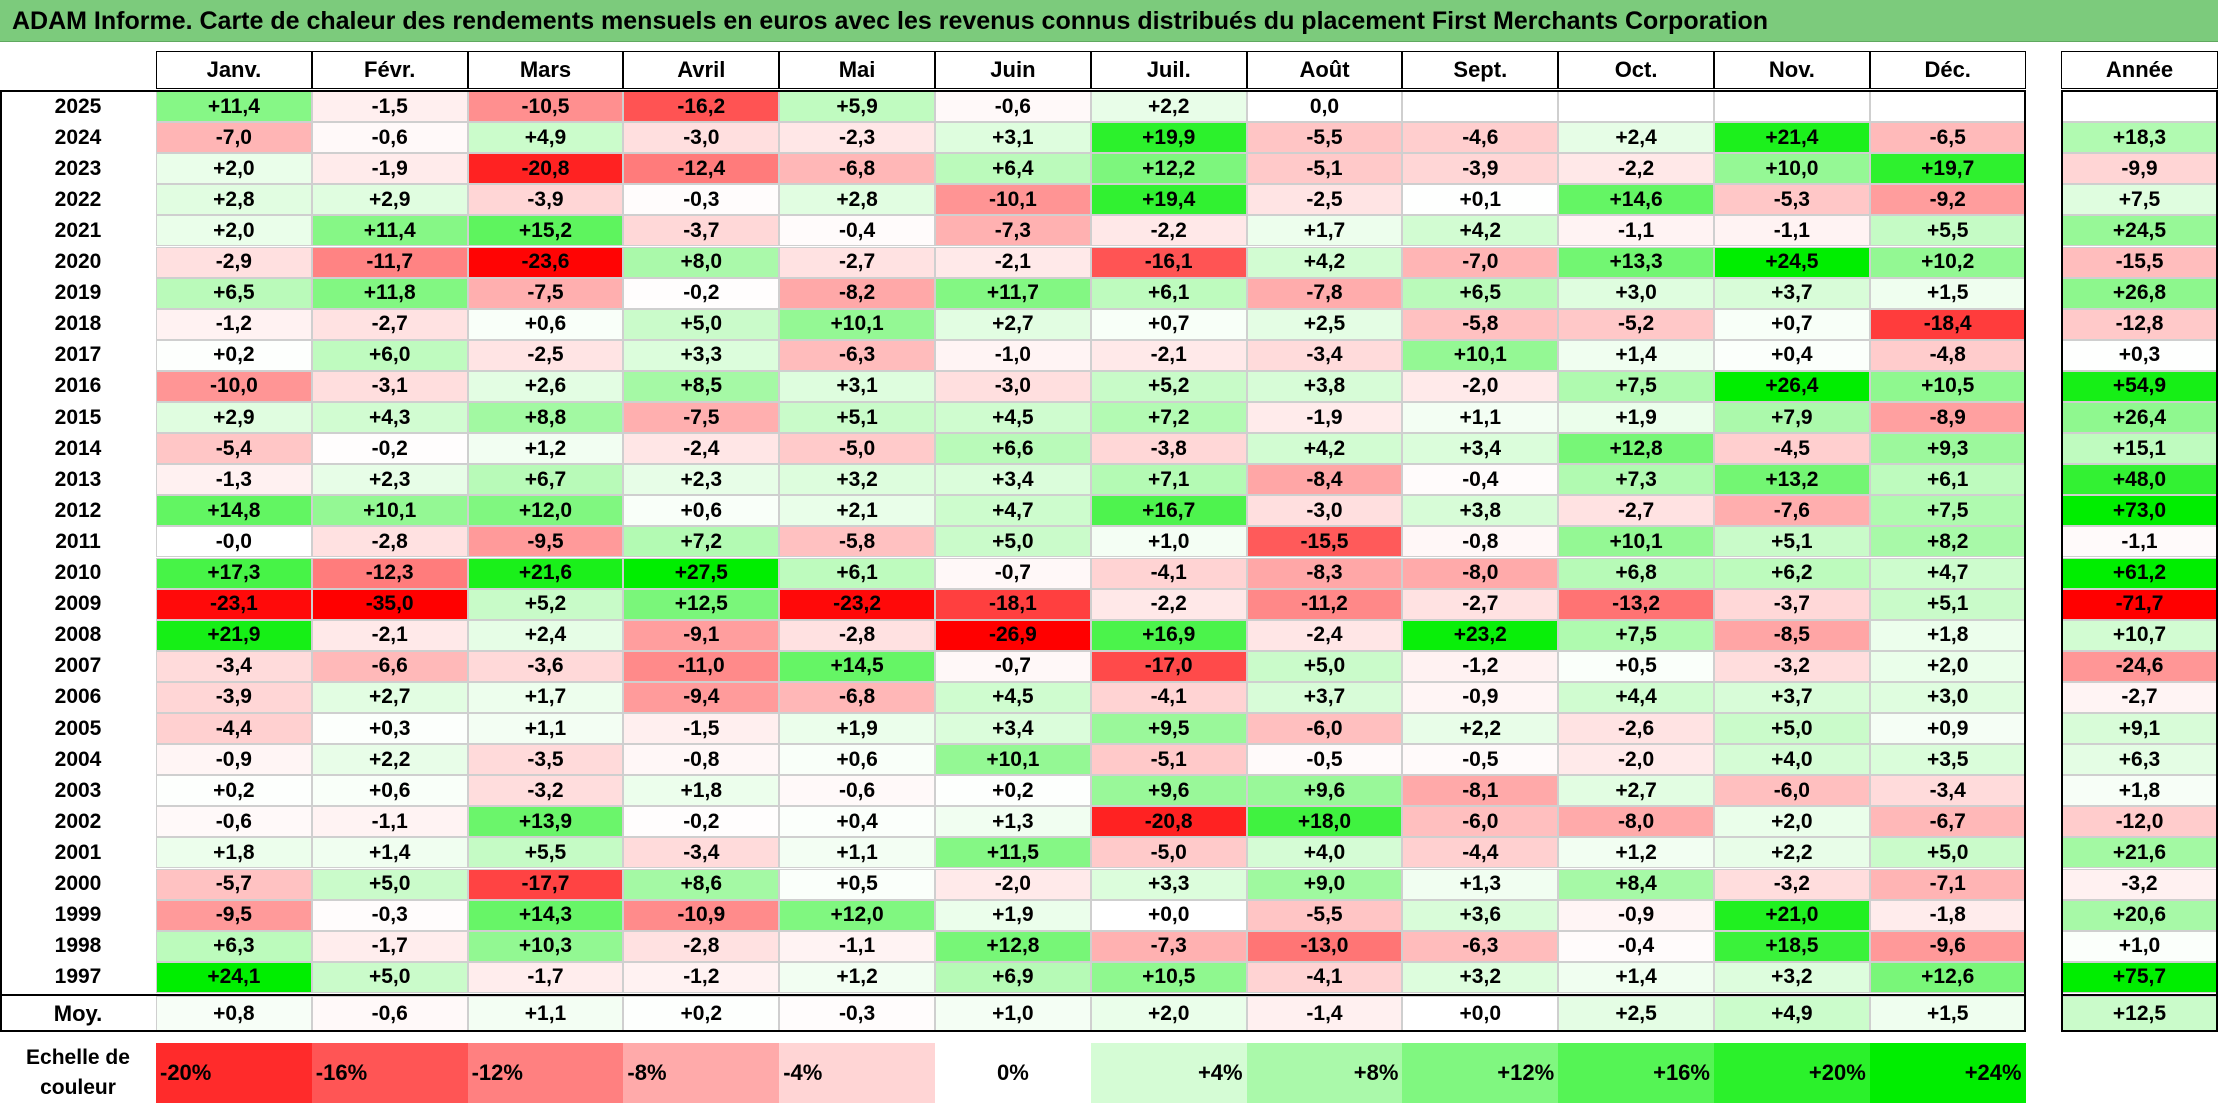 The width and height of the screenshot is (2218, 1106). Describe the element at coordinates (701, 324) in the screenshot. I see `heatmap-cell: +5,0` at that location.